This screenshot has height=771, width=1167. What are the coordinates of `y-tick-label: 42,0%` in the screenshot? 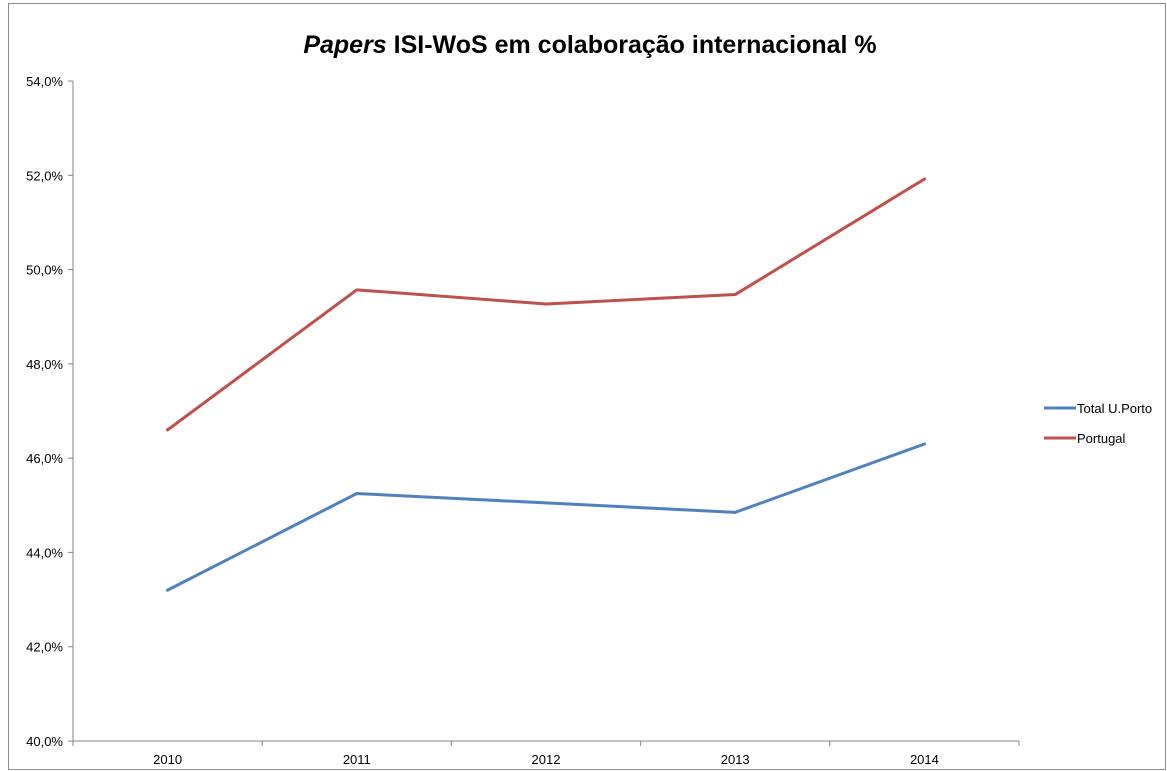 It's located at (44, 647).